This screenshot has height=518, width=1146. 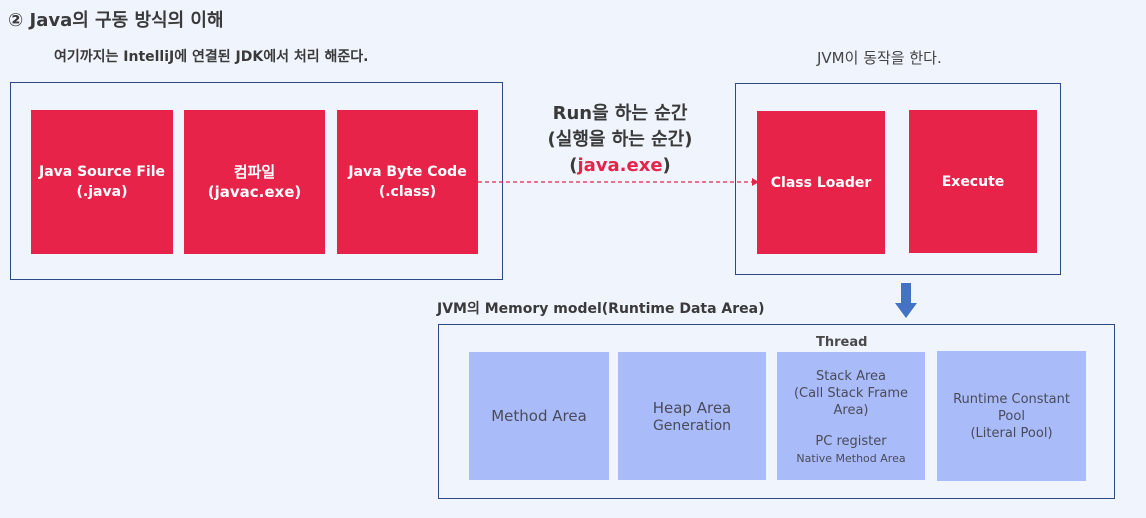 I want to click on java-byte-code-box: Java Byte Code (.class), so click(x=407, y=182).